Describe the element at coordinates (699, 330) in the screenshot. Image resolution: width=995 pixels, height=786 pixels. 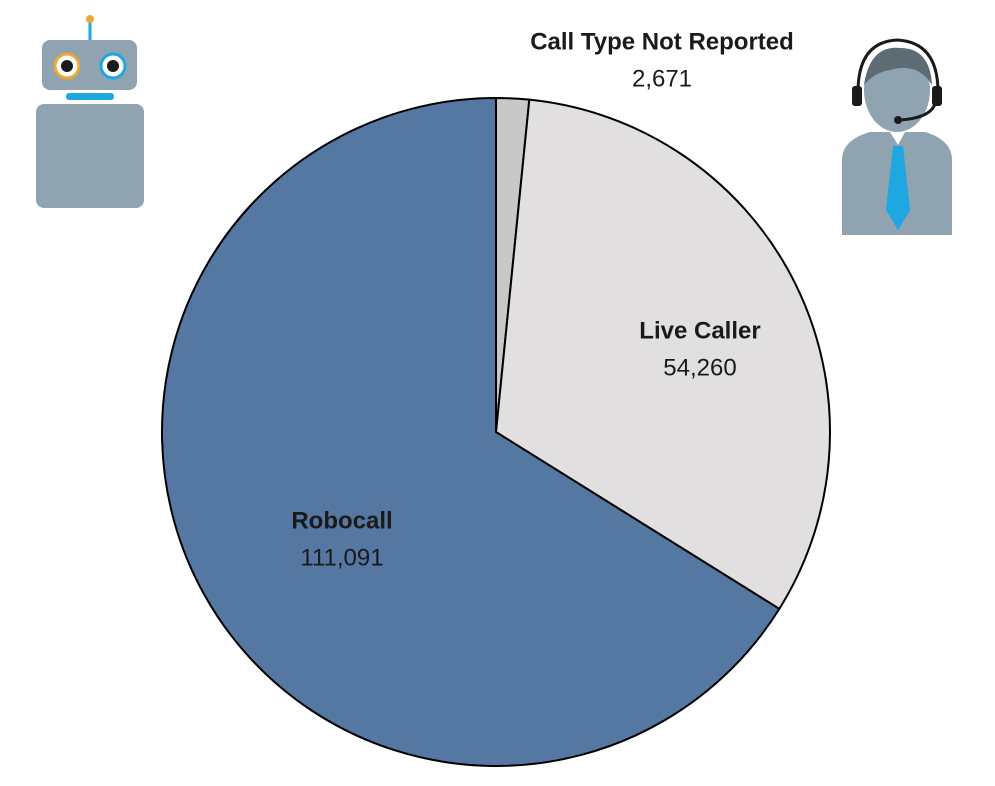
I see `slice-label: Live Caller` at that location.